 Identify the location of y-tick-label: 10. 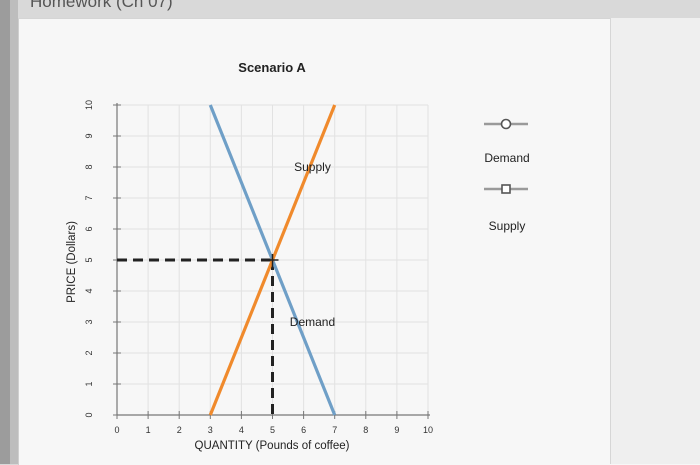
(89, 105).